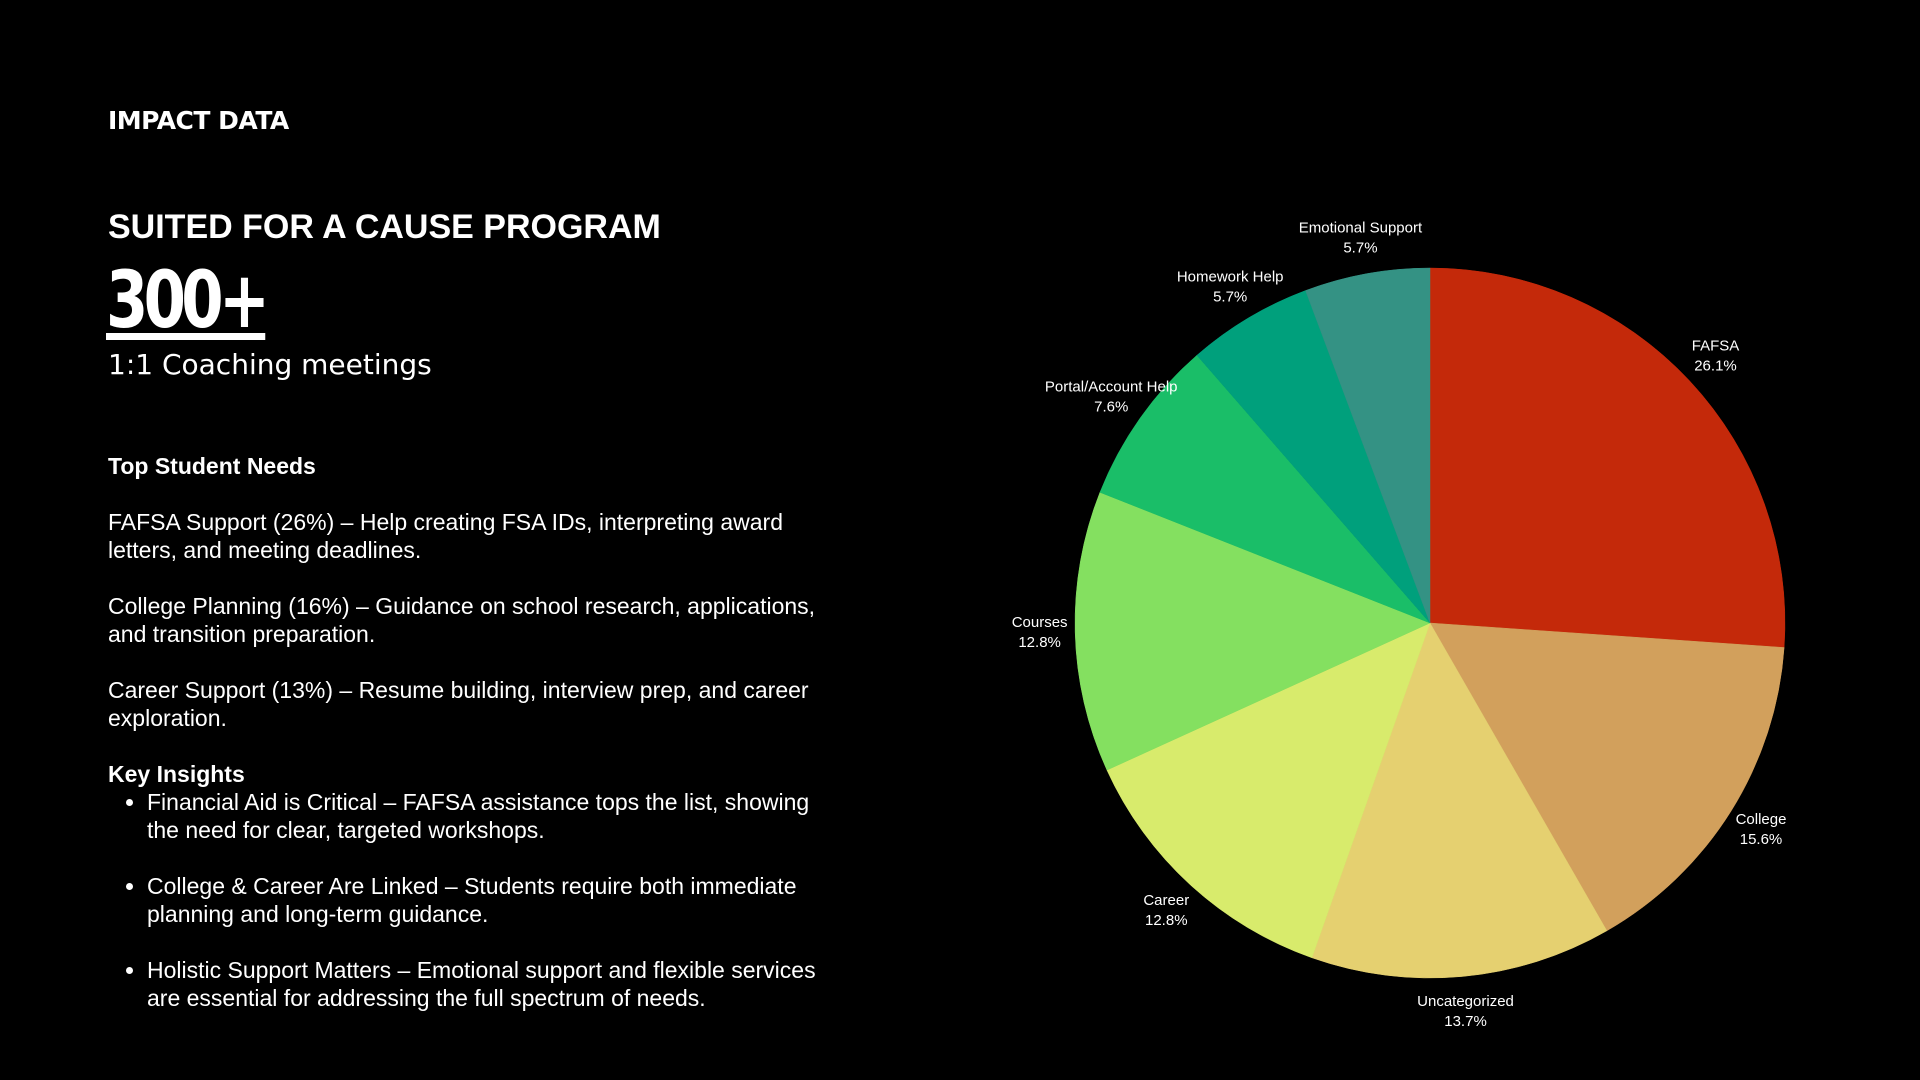  What do you see at coordinates (1716, 346) in the screenshot?
I see `slice-label: FAFSA` at bounding box center [1716, 346].